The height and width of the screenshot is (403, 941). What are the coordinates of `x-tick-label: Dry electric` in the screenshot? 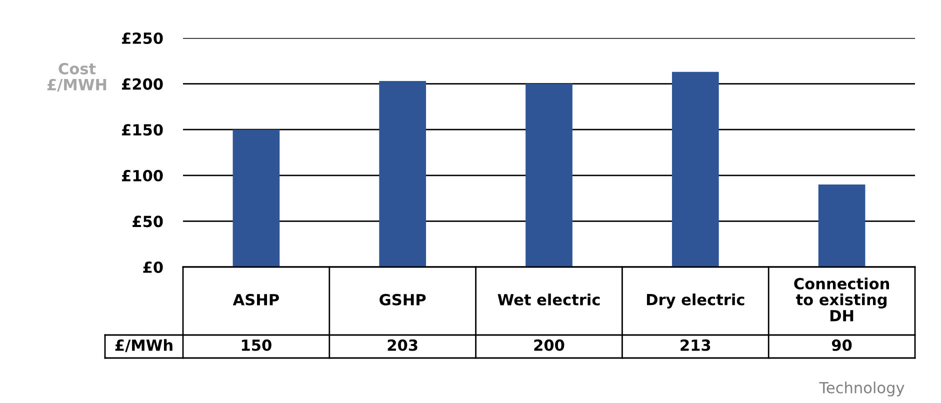 It's located at (695, 301).